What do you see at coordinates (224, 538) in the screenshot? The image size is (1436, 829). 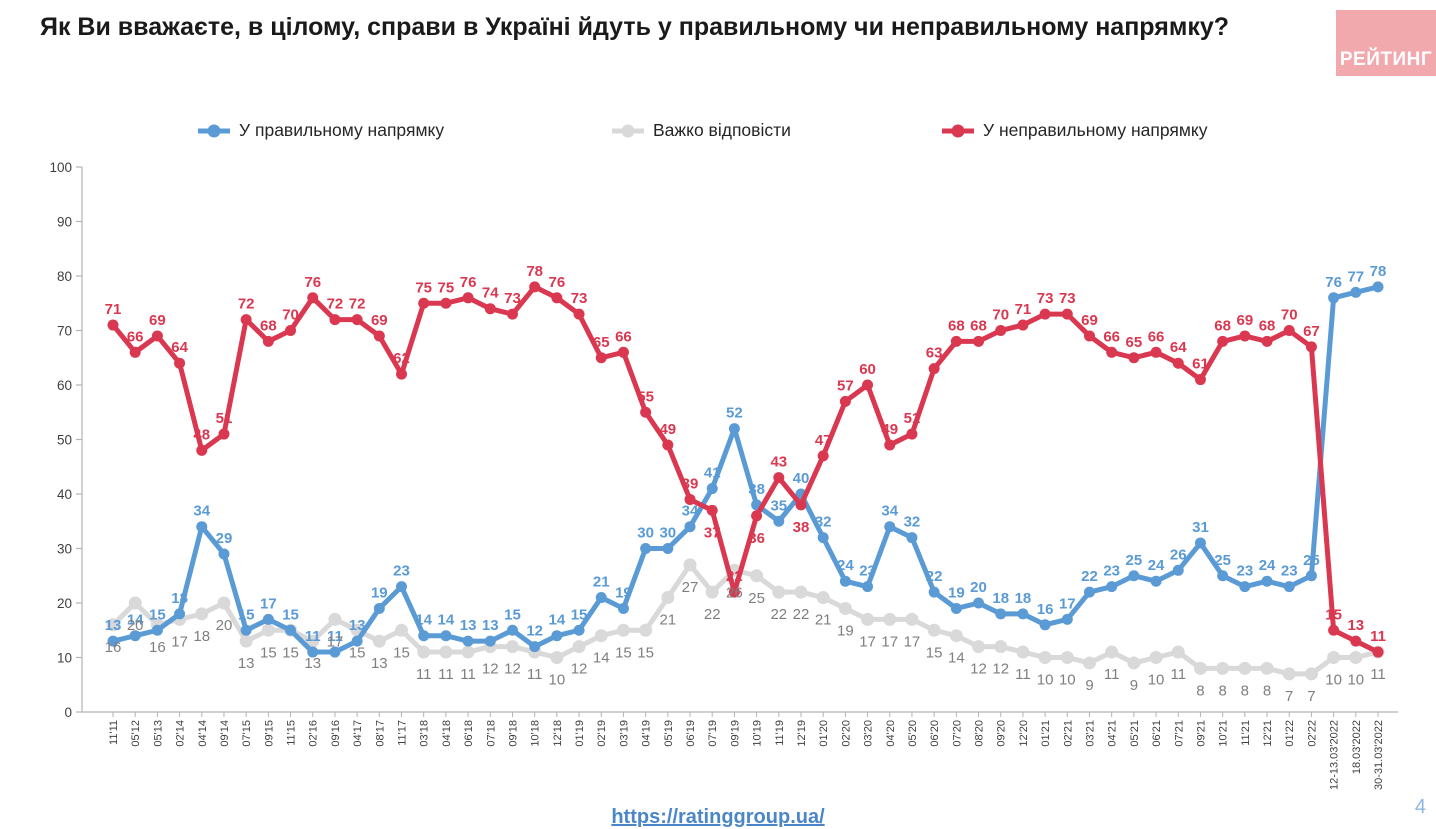 I see `series-right-direction-value-label: 29` at bounding box center [224, 538].